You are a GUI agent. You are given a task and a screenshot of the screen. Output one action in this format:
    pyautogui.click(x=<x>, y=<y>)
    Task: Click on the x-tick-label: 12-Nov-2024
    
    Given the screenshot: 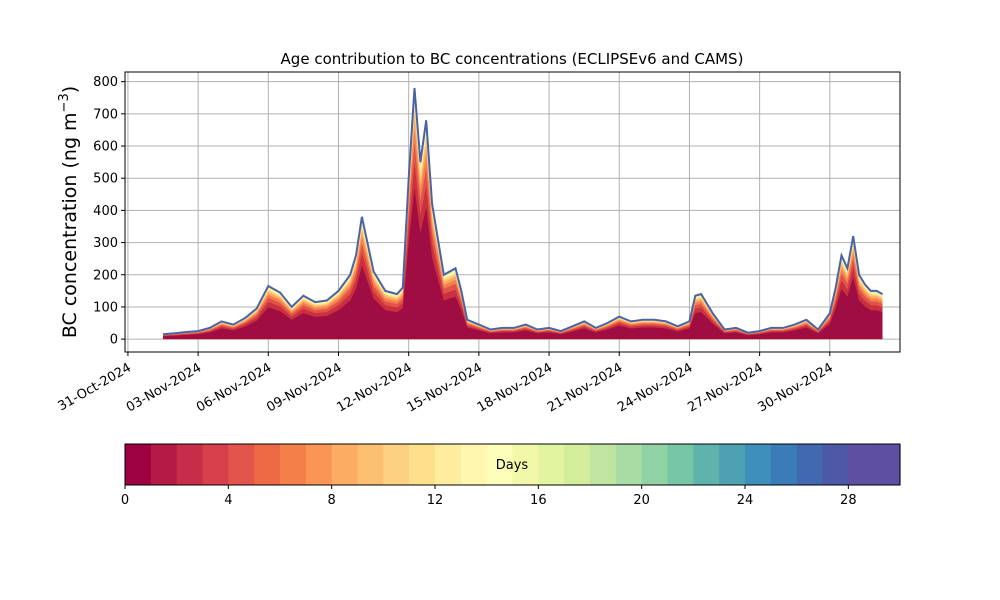 What is the action you would take?
    pyautogui.click(x=374, y=387)
    